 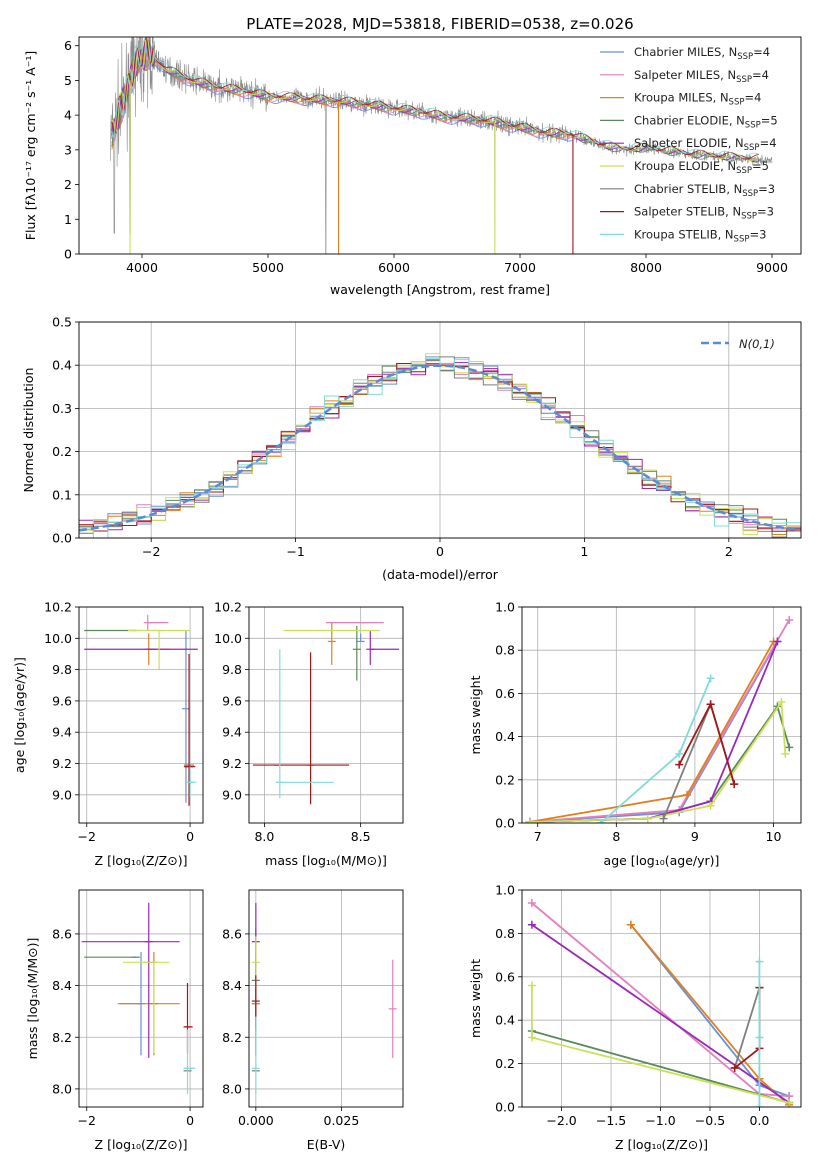 What do you see at coordinates (68, 115) in the screenshot?
I see `spectrum-ytick-label: 4` at bounding box center [68, 115].